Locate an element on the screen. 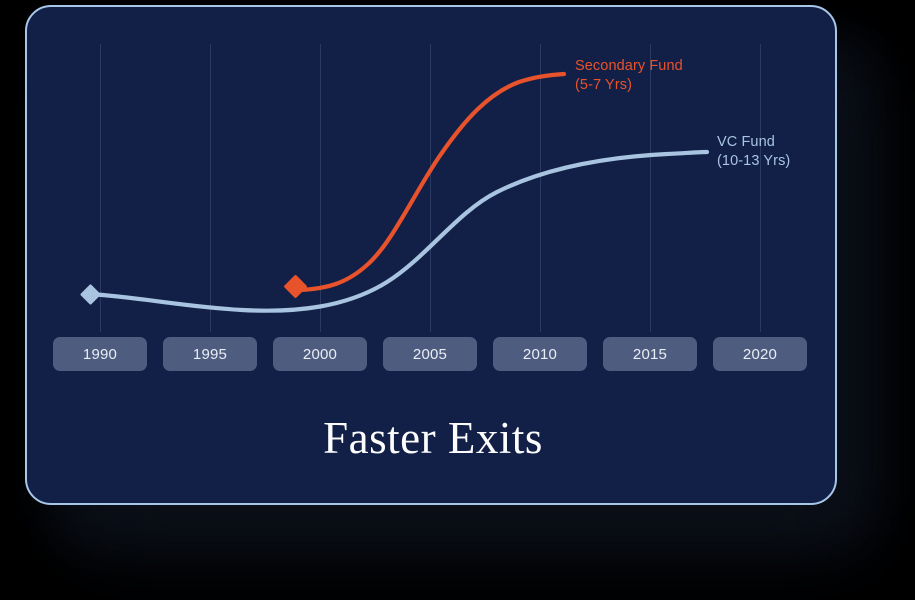 The width and height of the screenshot is (915, 600). year-chip-1990: 1990 is located at coordinates (100, 354).